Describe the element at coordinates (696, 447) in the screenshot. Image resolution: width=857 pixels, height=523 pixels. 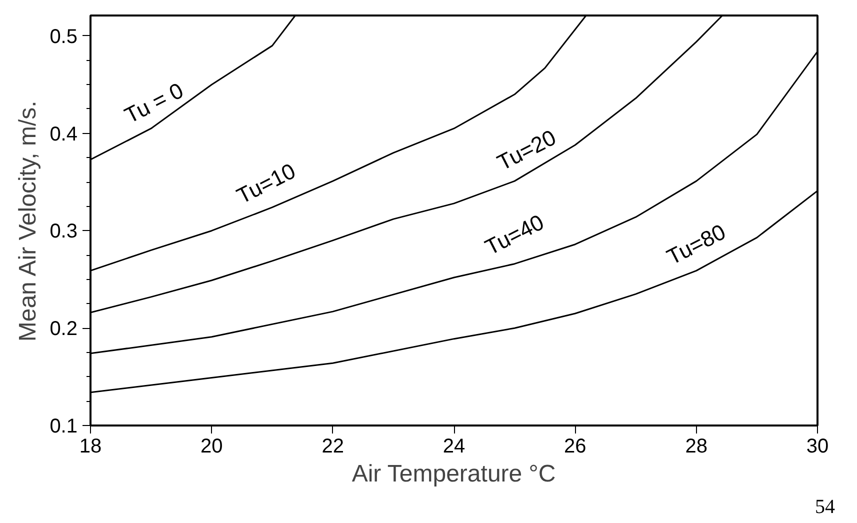
I see `x-tick-label: 28` at that location.